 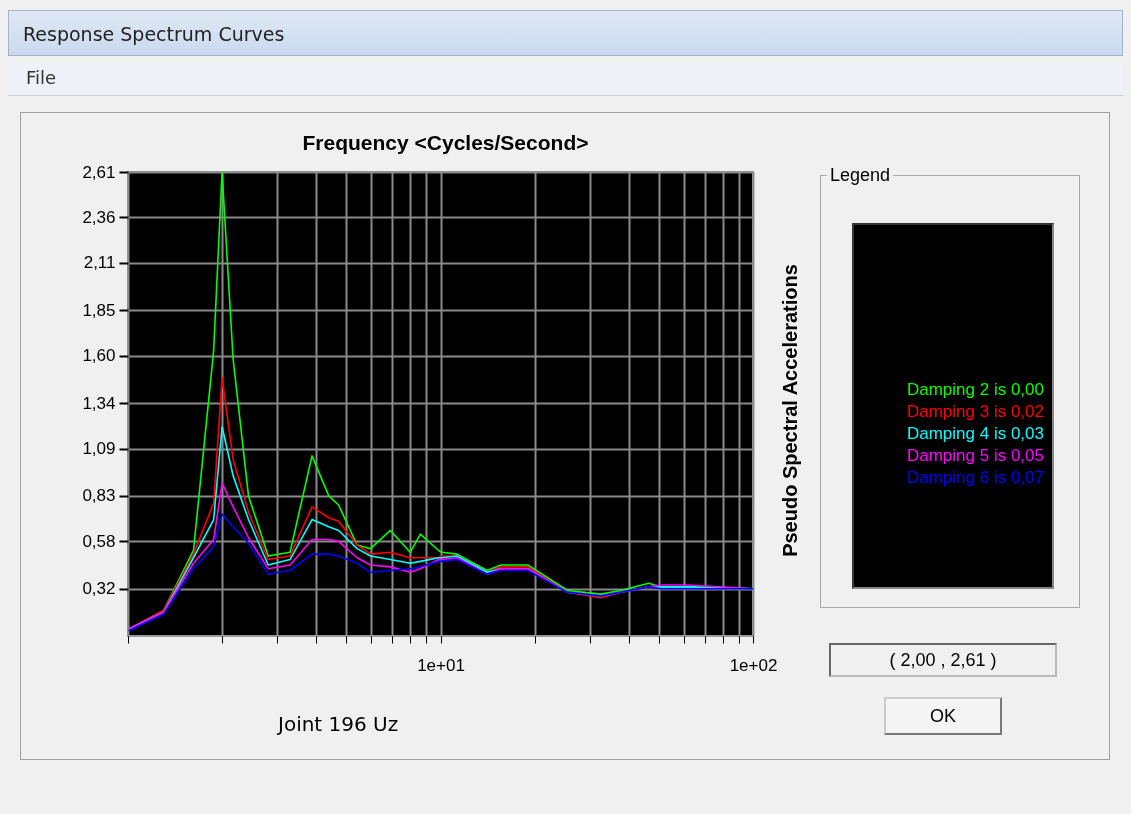 I want to click on x-axis-title: Frequency <Cycles/Second>, so click(x=445, y=142).